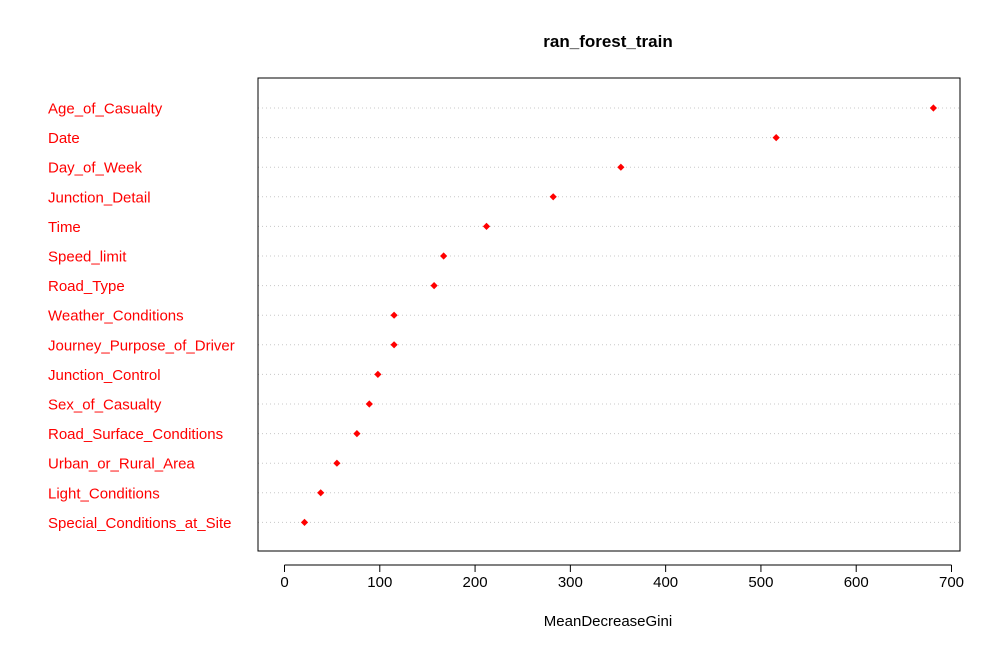  Describe the element at coordinates (622, 577) in the screenshot. I see `x-axis: 0 100 200 300 400 500 600 700` at that location.